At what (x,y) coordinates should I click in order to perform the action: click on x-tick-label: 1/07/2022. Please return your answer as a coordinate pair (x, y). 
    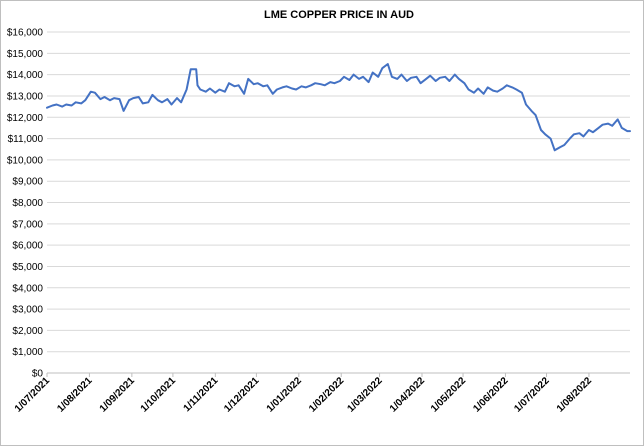
    Looking at the image, I should click on (532, 395).